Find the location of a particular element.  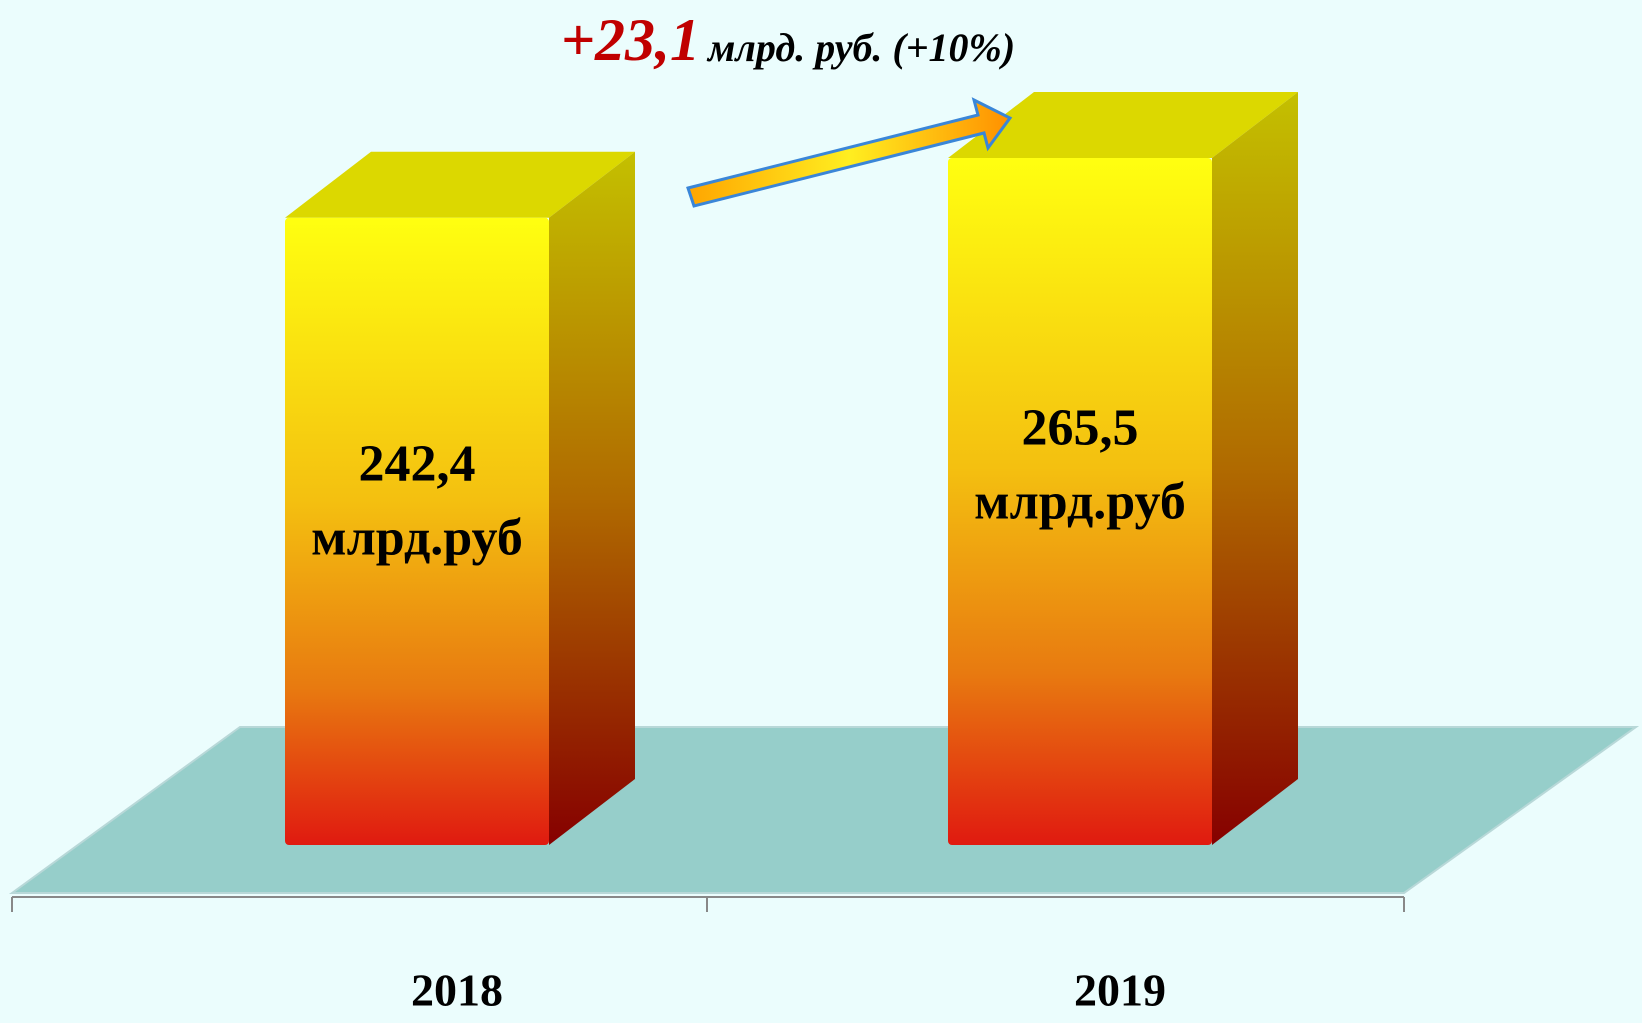

x-tick-label: 2019 is located at coordinates (1120, 990).